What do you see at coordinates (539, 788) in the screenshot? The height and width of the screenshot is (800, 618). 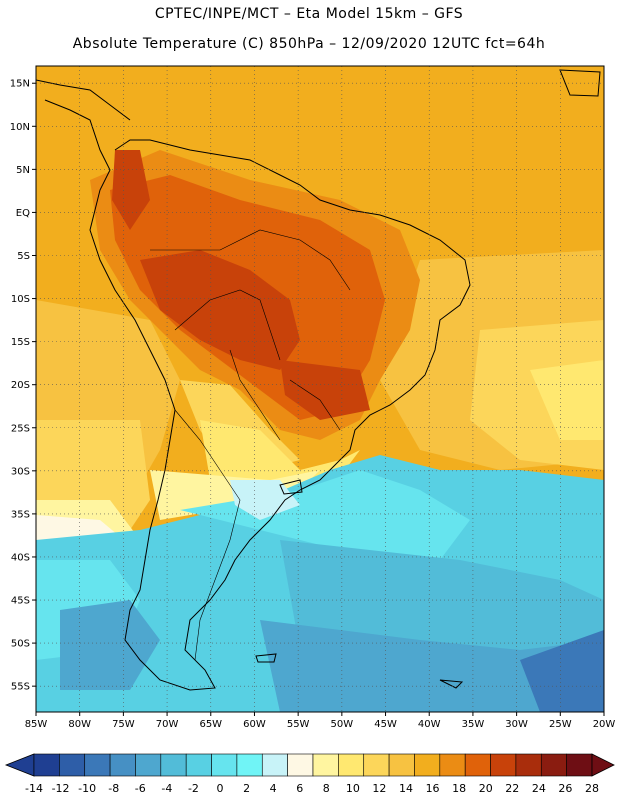 I see `colorbar-label: 24` at bounding box center [539, 788].